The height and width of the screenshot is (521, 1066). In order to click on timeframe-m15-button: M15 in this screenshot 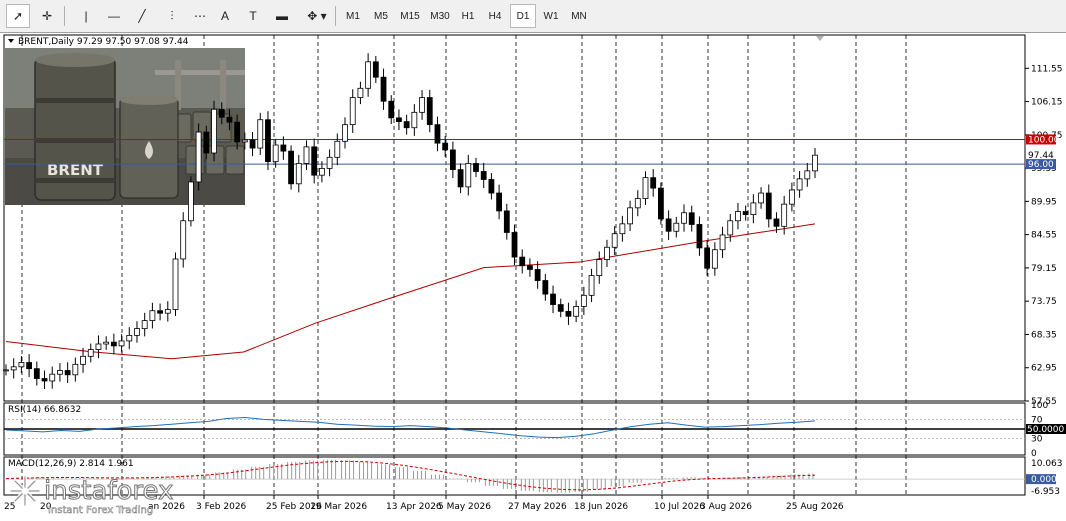, I will do `click(410, 16)`.